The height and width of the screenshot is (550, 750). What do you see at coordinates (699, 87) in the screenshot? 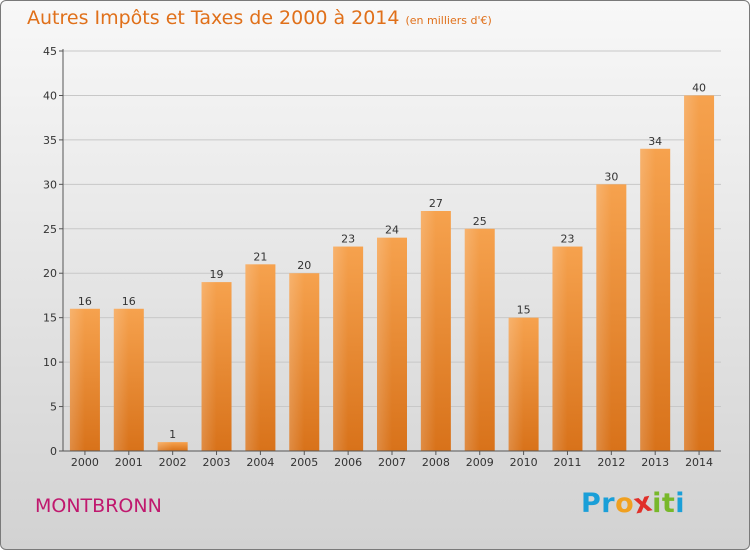
I see `bar-value-label: 40` at bounding box center [699, 87].